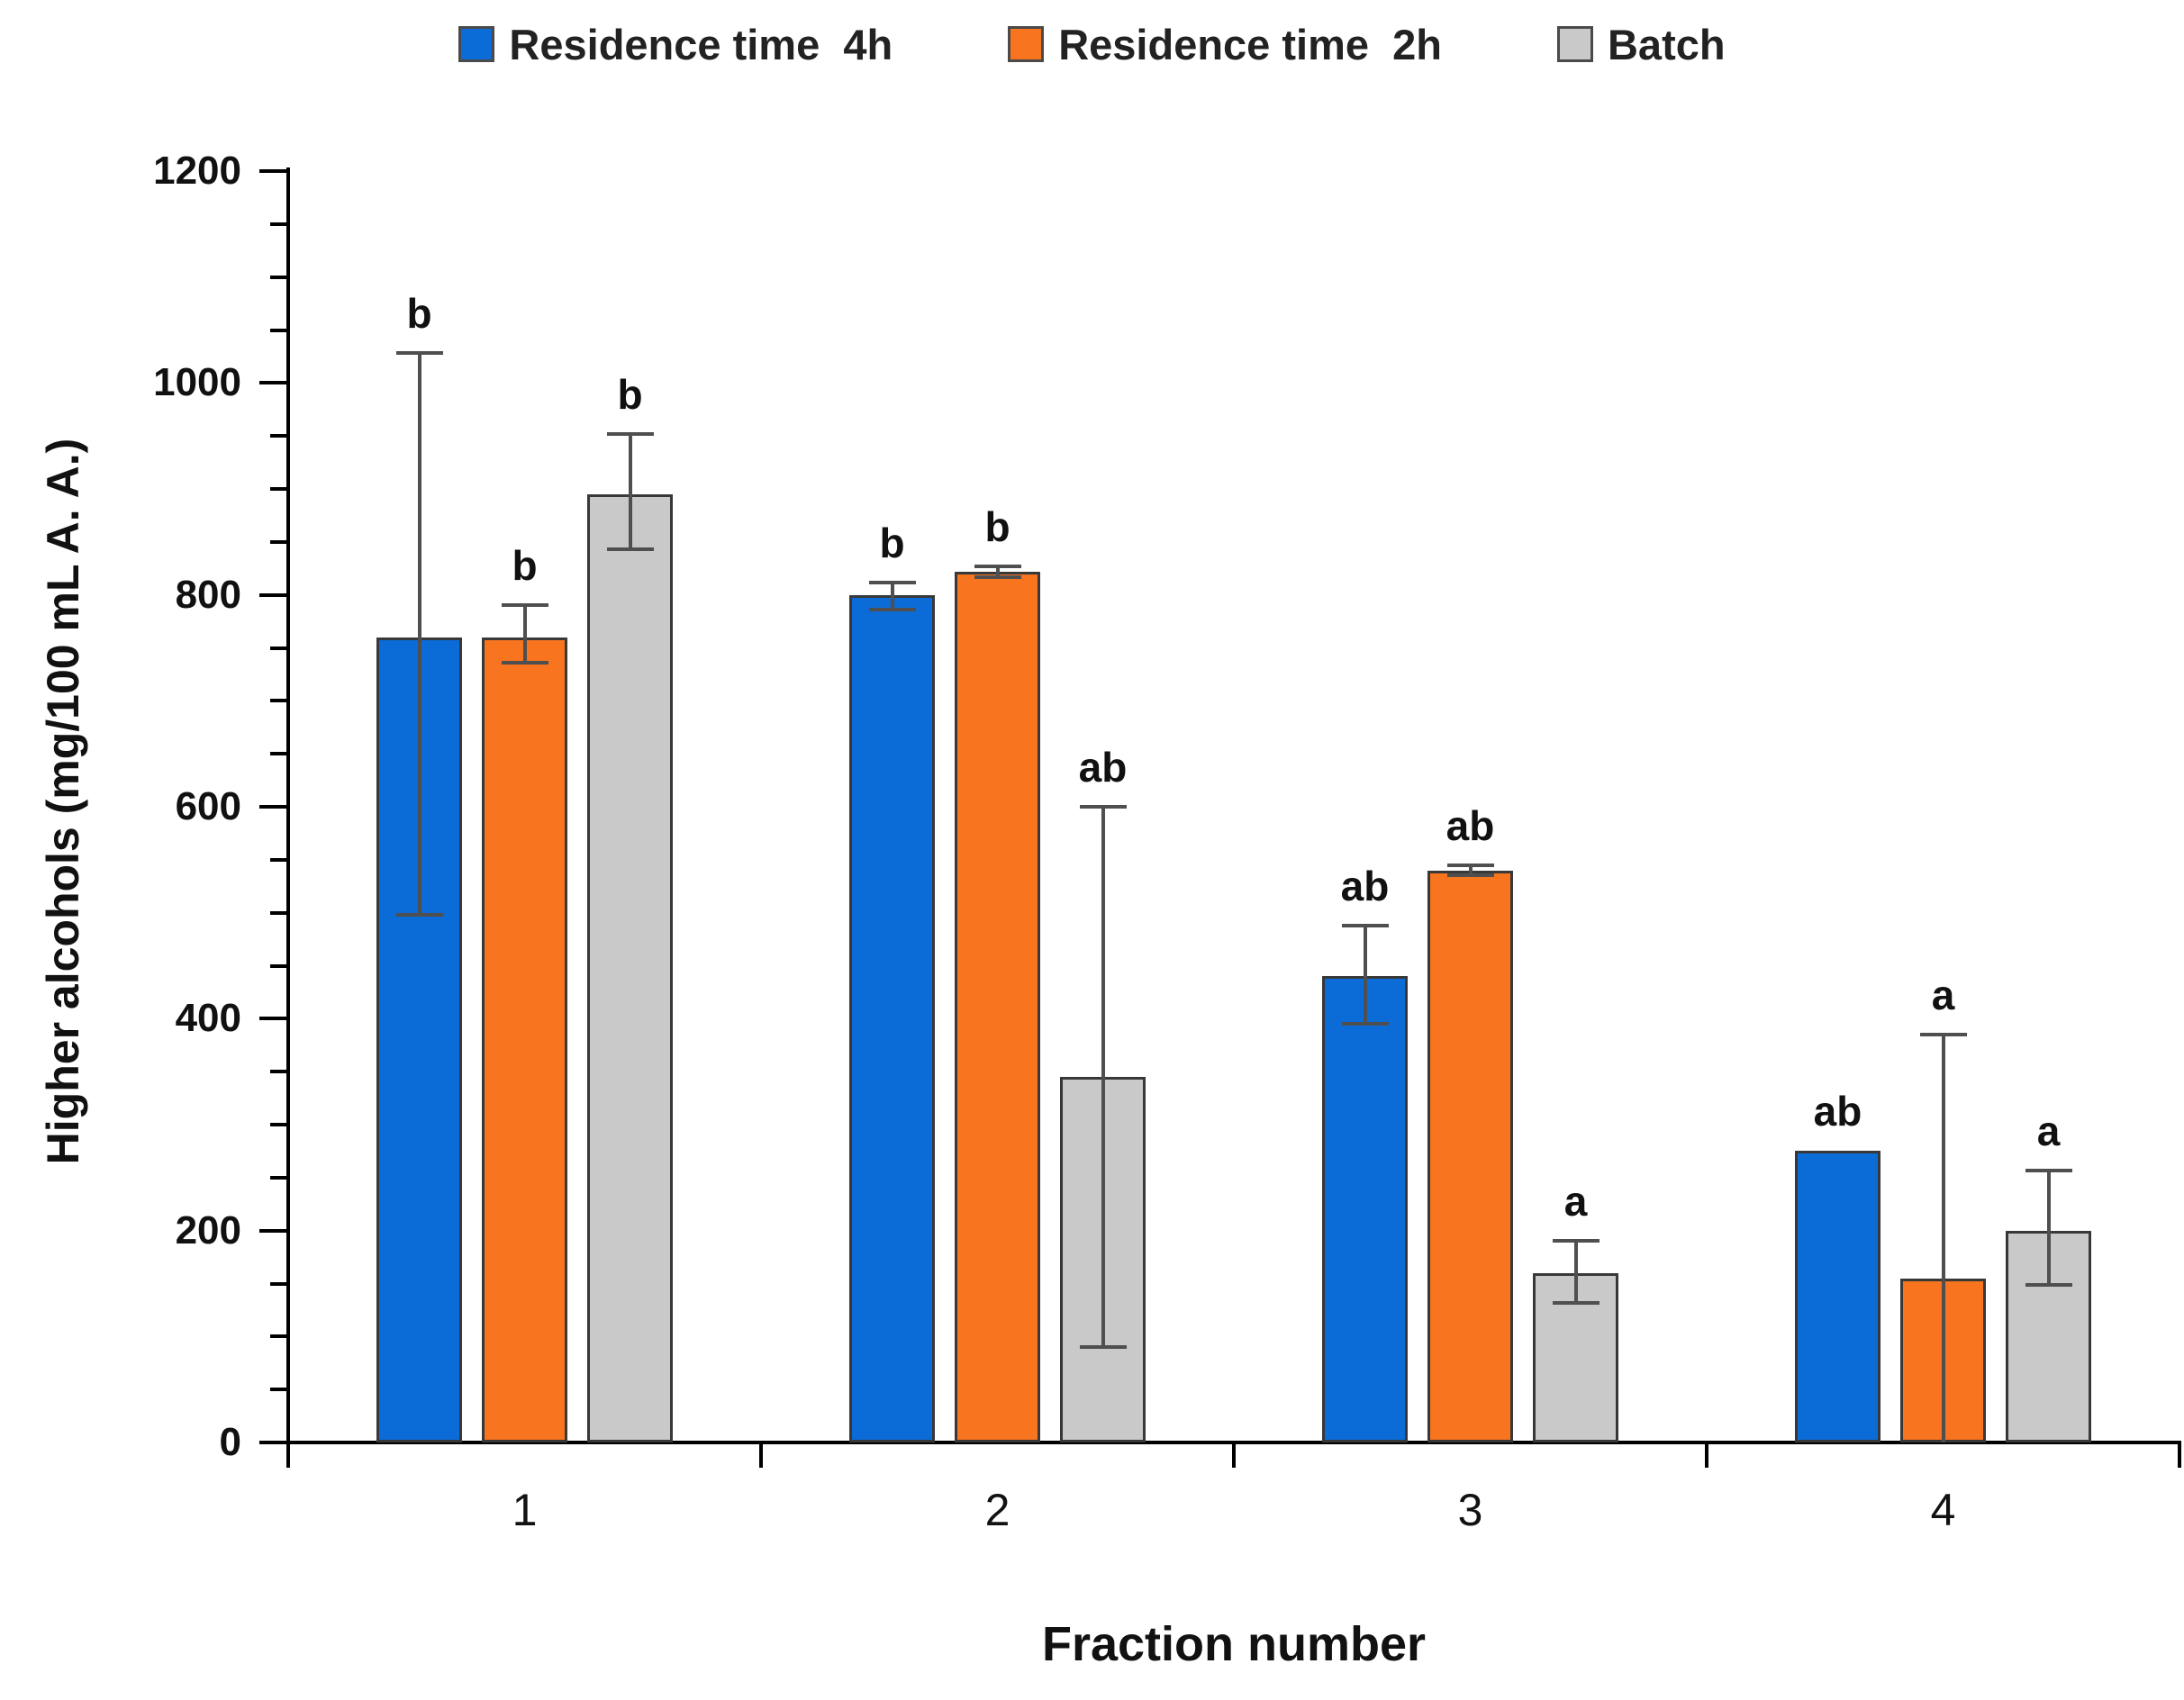 This screenshot has width=2184, height=1700. What do you see at coordinates (1576, 1272) in the screenshot?
I see `error-bar-batch-cat3` at bounding box center [1576, 1272].